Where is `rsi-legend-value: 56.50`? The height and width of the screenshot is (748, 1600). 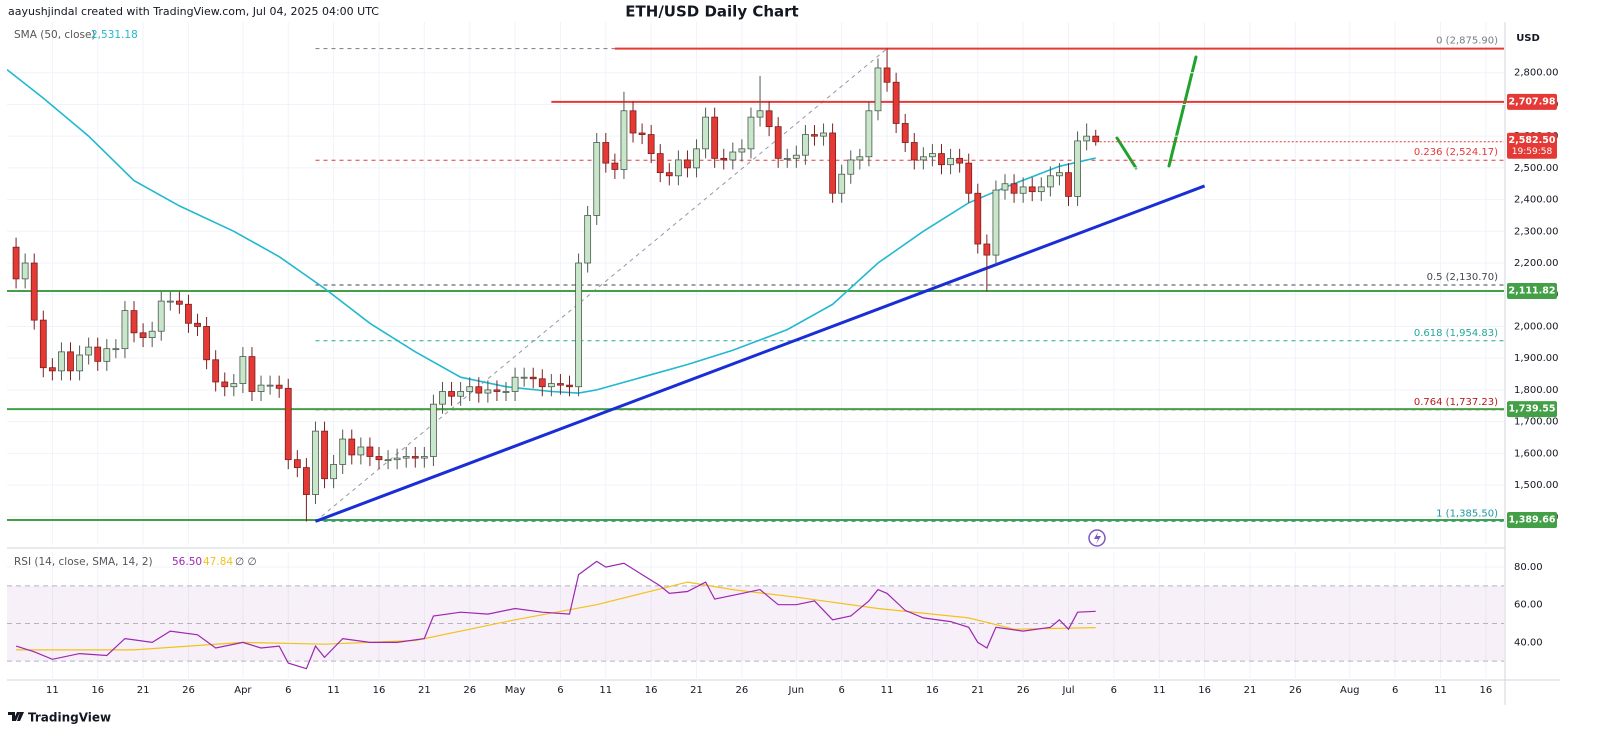 rsi-legend-value: 56.50 is located at coordinates (187, 562).